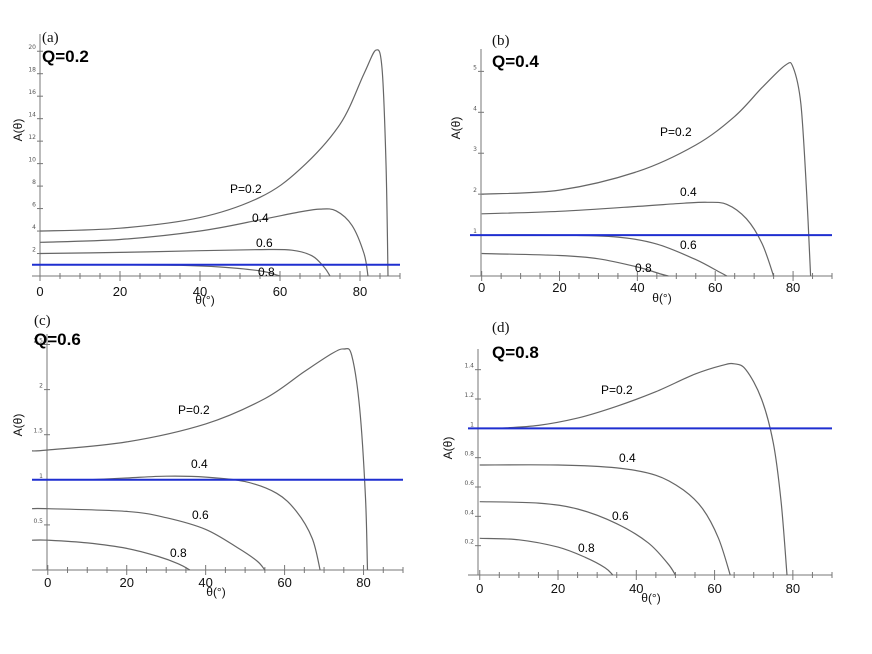 The image size is (872, 654). I want to click on panel-c-y-tick-label: 2.5, so click(38, 341).